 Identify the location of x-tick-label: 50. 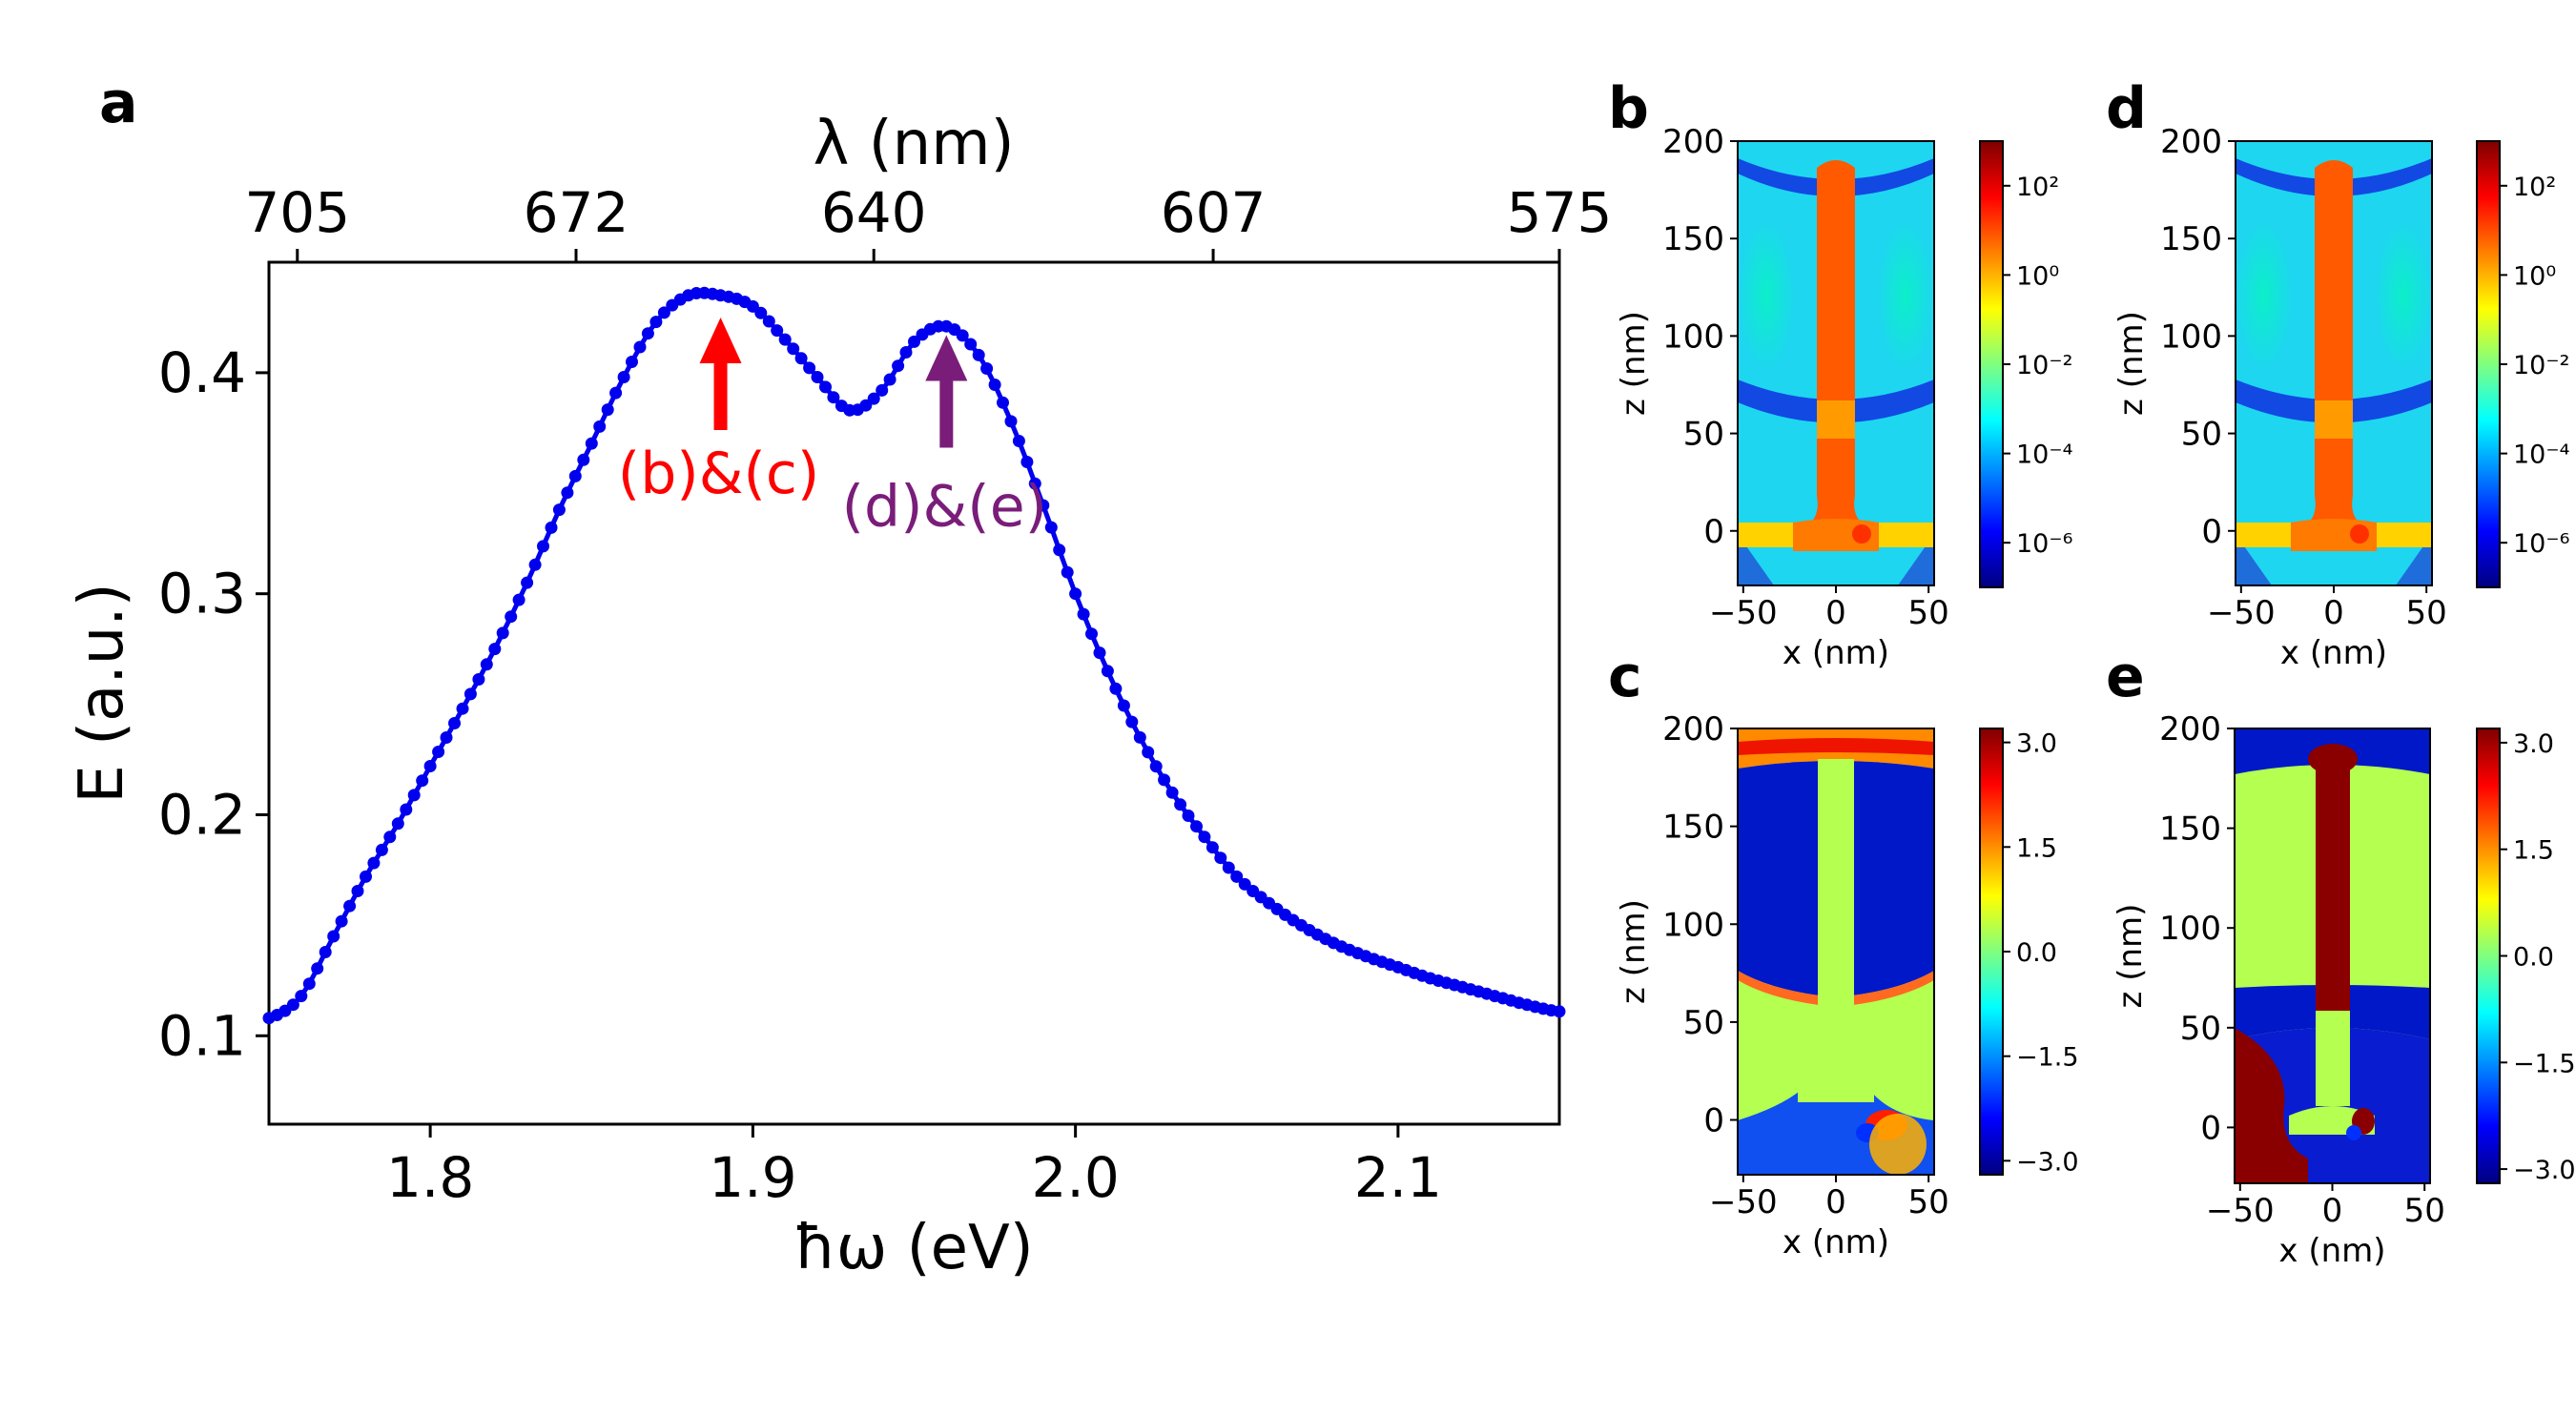
(2426, 613).